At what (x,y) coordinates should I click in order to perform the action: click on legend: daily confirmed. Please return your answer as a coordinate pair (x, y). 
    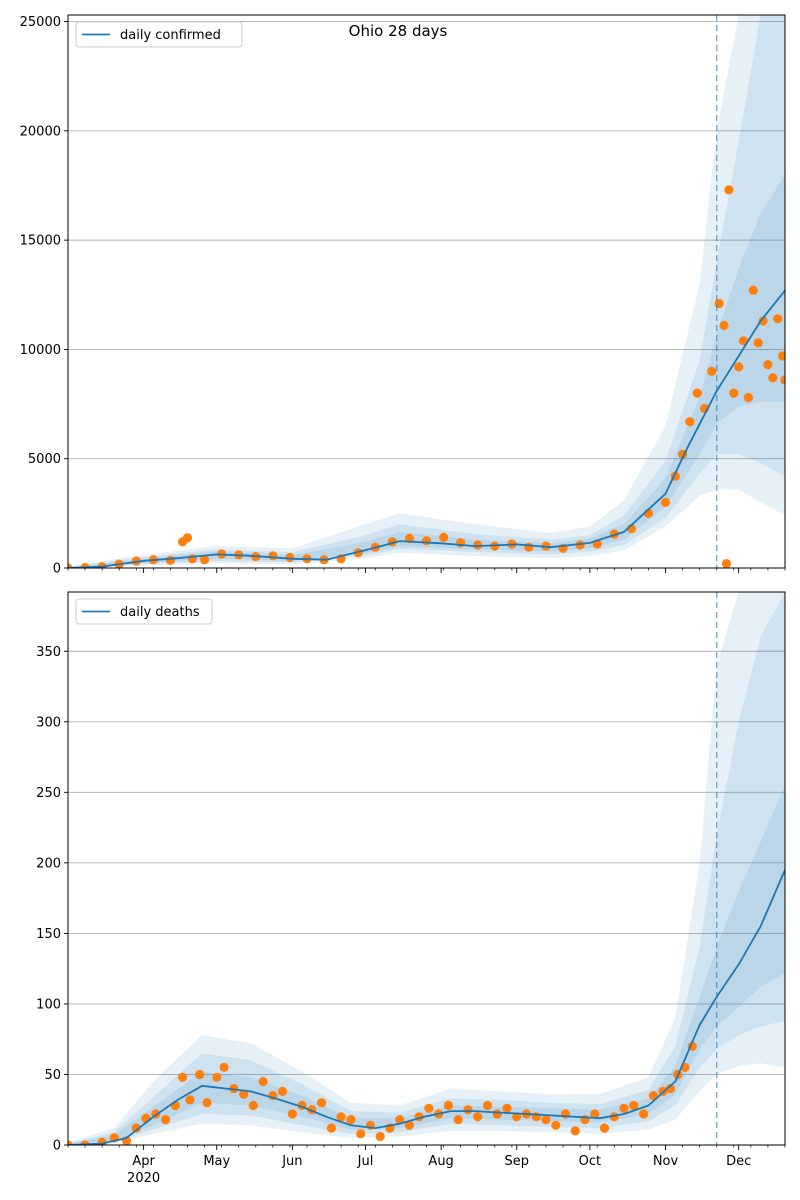
    Looking at the image, I should click on (159, 34).